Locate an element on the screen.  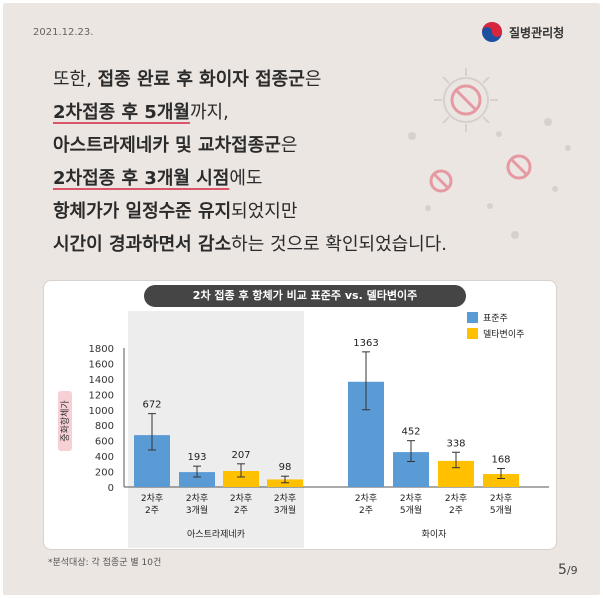
virus-icon is located at coordinates (466, 100).